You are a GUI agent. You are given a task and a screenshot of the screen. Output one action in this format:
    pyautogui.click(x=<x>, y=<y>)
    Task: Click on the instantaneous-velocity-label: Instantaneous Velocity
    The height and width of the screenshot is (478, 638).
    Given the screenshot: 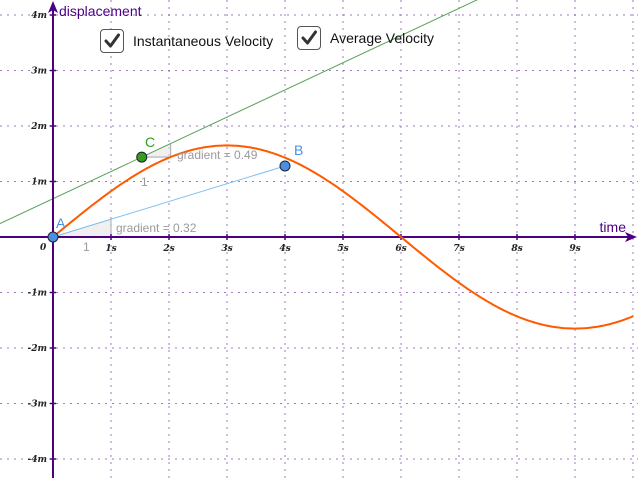 What is the action you would take?
    pyautogui.click(x=203, y=41)
    